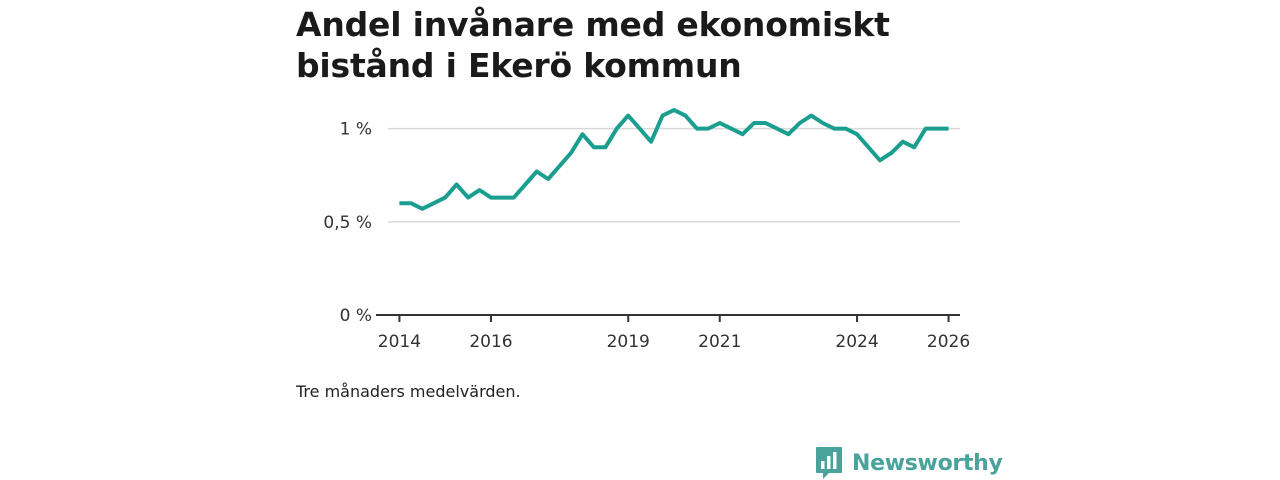 This screenshot has width=1280, height=480. I want to click on y-tick-label: 0,5 %, so click(347, 223).